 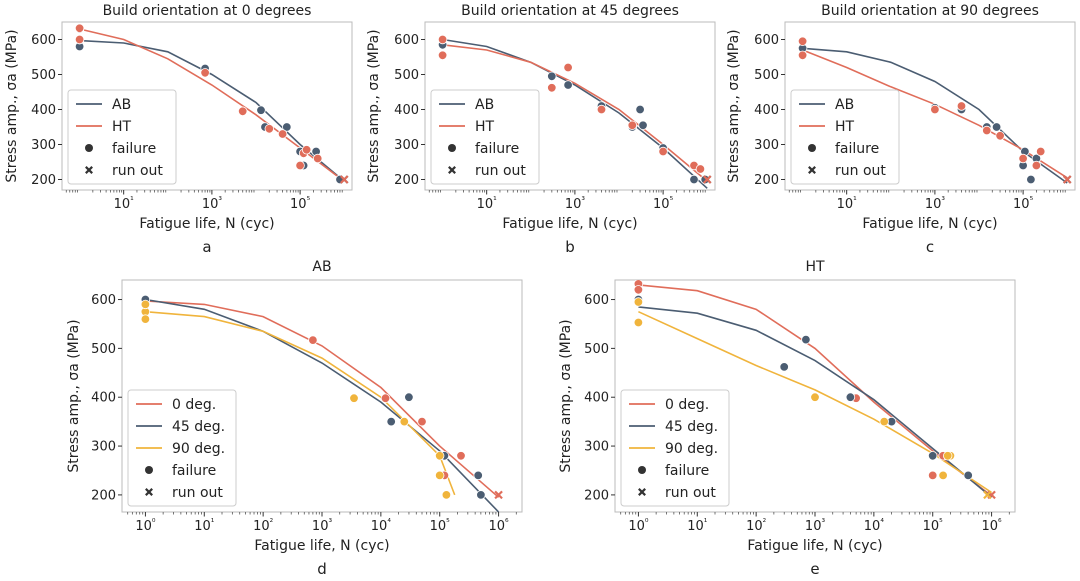 I want to click on y-tick-label: 500, so click(x=596, y=349).